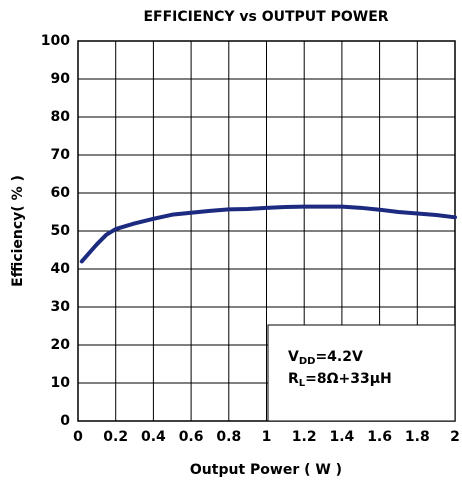 The width and height of the screenshot is (462, 489). What do you see at coordinates (191, 437) in the screenshot?
I see `x-tick-label: 0.6` at bounding box center [191, 437].